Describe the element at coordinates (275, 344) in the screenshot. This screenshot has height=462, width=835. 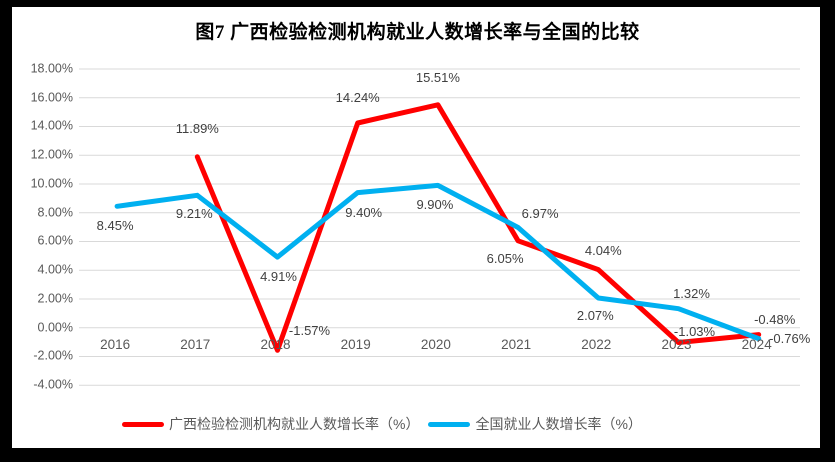
I see `x-tick-label: 2018` at that location.